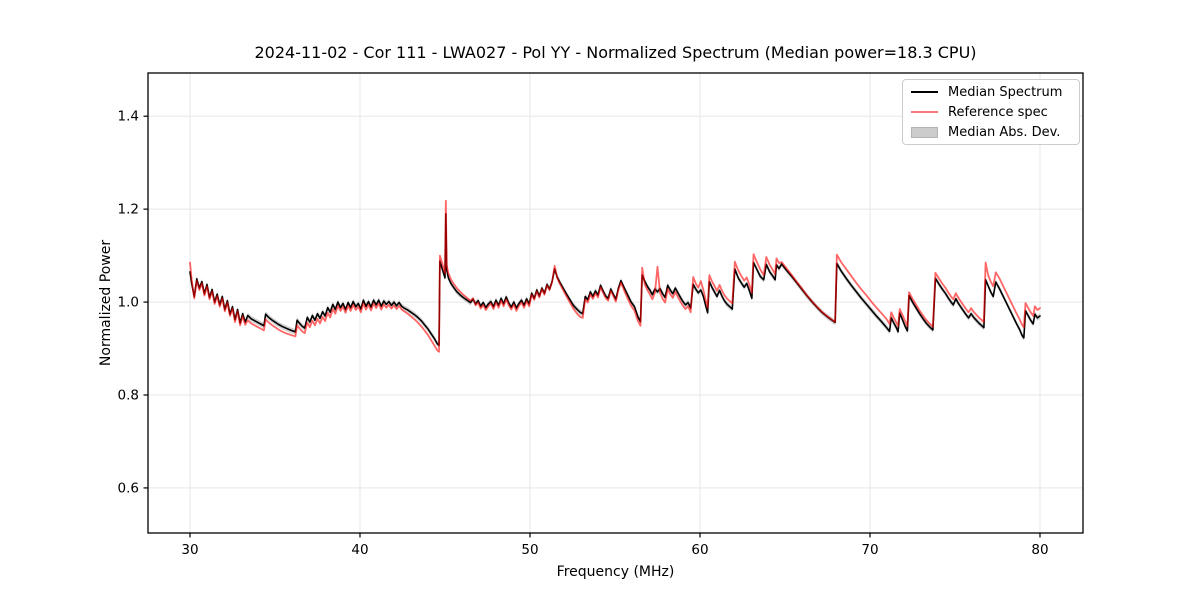 Image resolution: width=1200 pixels, height=600 pixels. What do you see at coordinates (699, 550) in the screenshot?
I see `x-tick-label: 60` at bounding box center [699, 550].